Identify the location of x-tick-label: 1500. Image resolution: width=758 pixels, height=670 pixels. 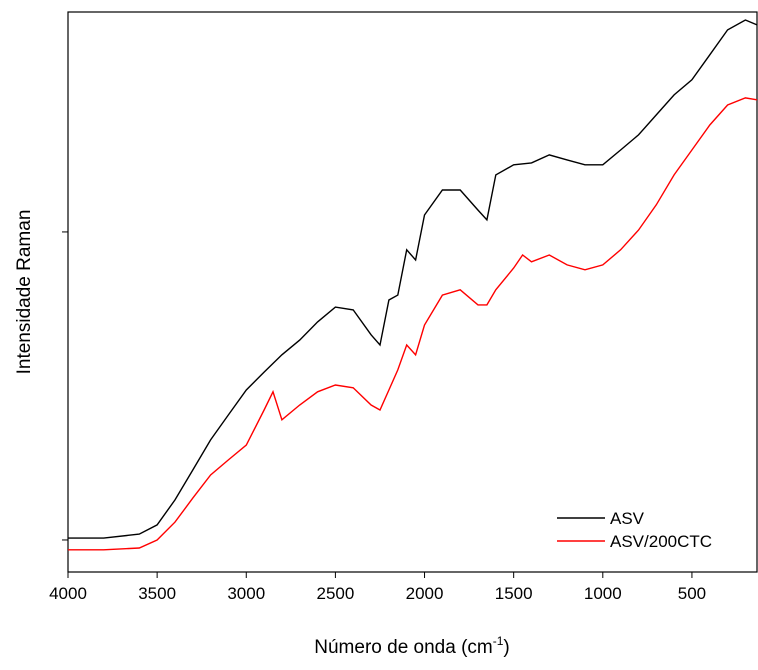
(514, 593).